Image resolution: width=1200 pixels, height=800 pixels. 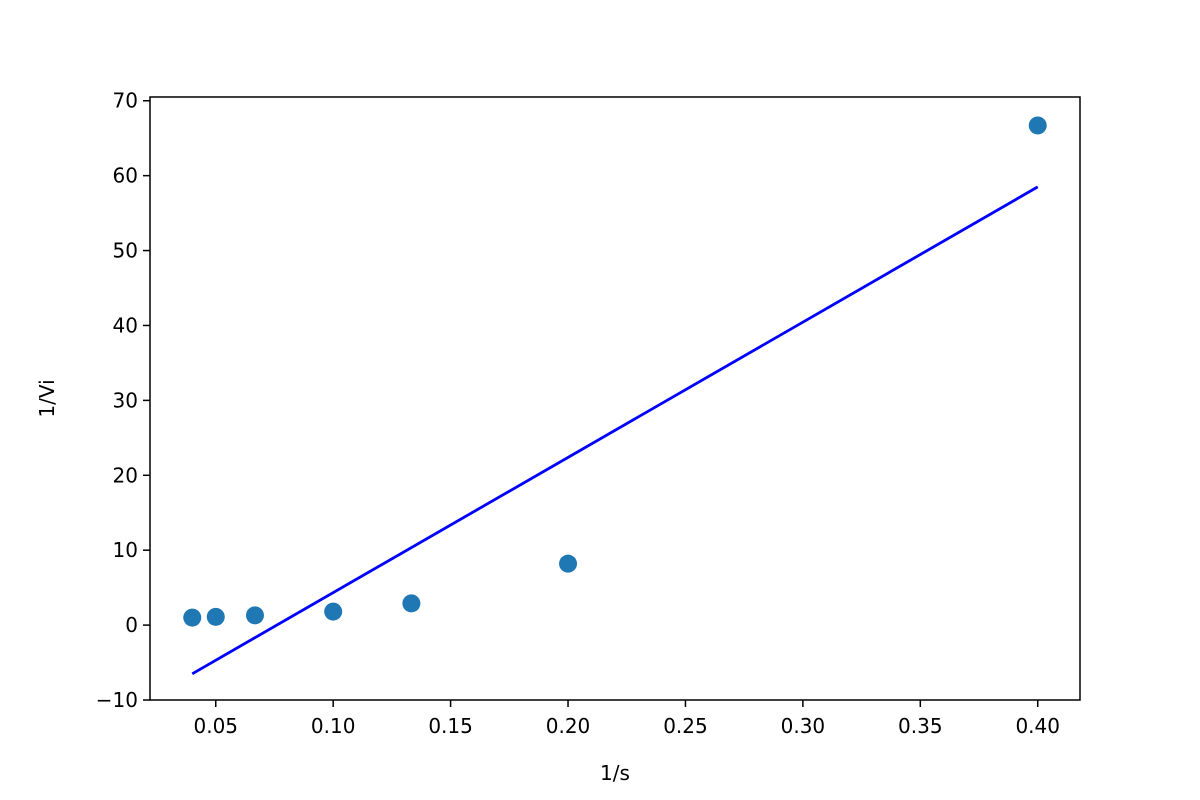 What do you see at coordinates (1037, 726) in the screenshot?
I see `x-tick-label: 0.40` at bounding box center [1037, 726].